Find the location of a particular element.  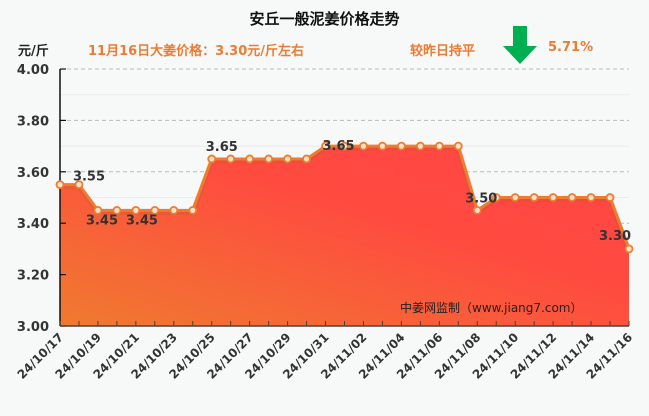

price-summary: 11月16日大姜价格：3.30元/斤左右 is located at coordinates (196, 51).